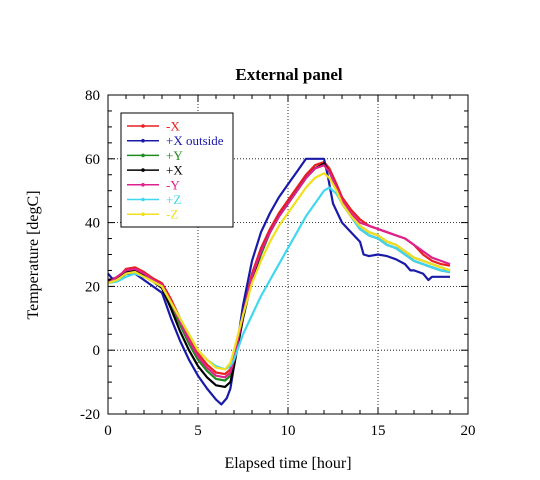  What do you see at coordinates (90, 415) in the screenshot?
I see `y-tick-label: -20` at bounding box center [90, 415].